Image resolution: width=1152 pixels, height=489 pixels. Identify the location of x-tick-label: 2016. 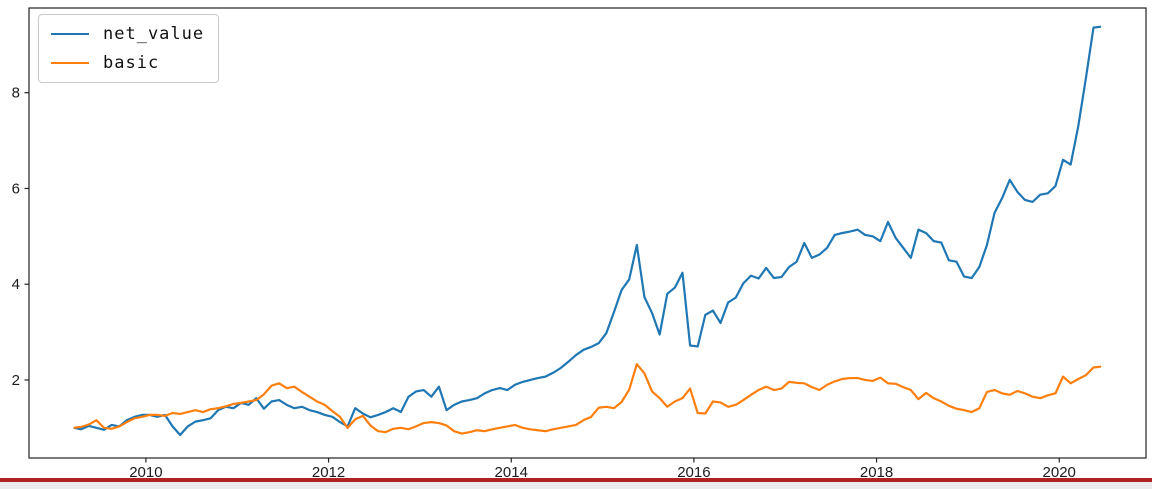
(693, 472).